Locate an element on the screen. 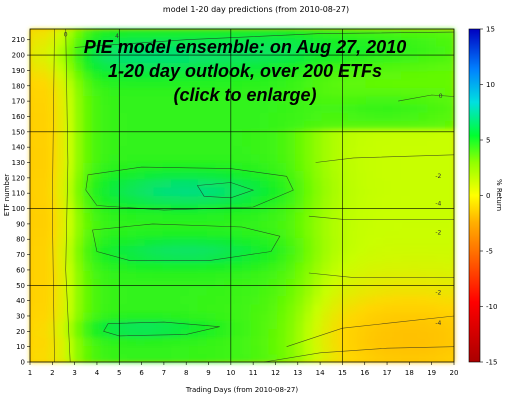 The image size is (512, 400). y-tick-label: 210 is located at coordinates (18, 40).